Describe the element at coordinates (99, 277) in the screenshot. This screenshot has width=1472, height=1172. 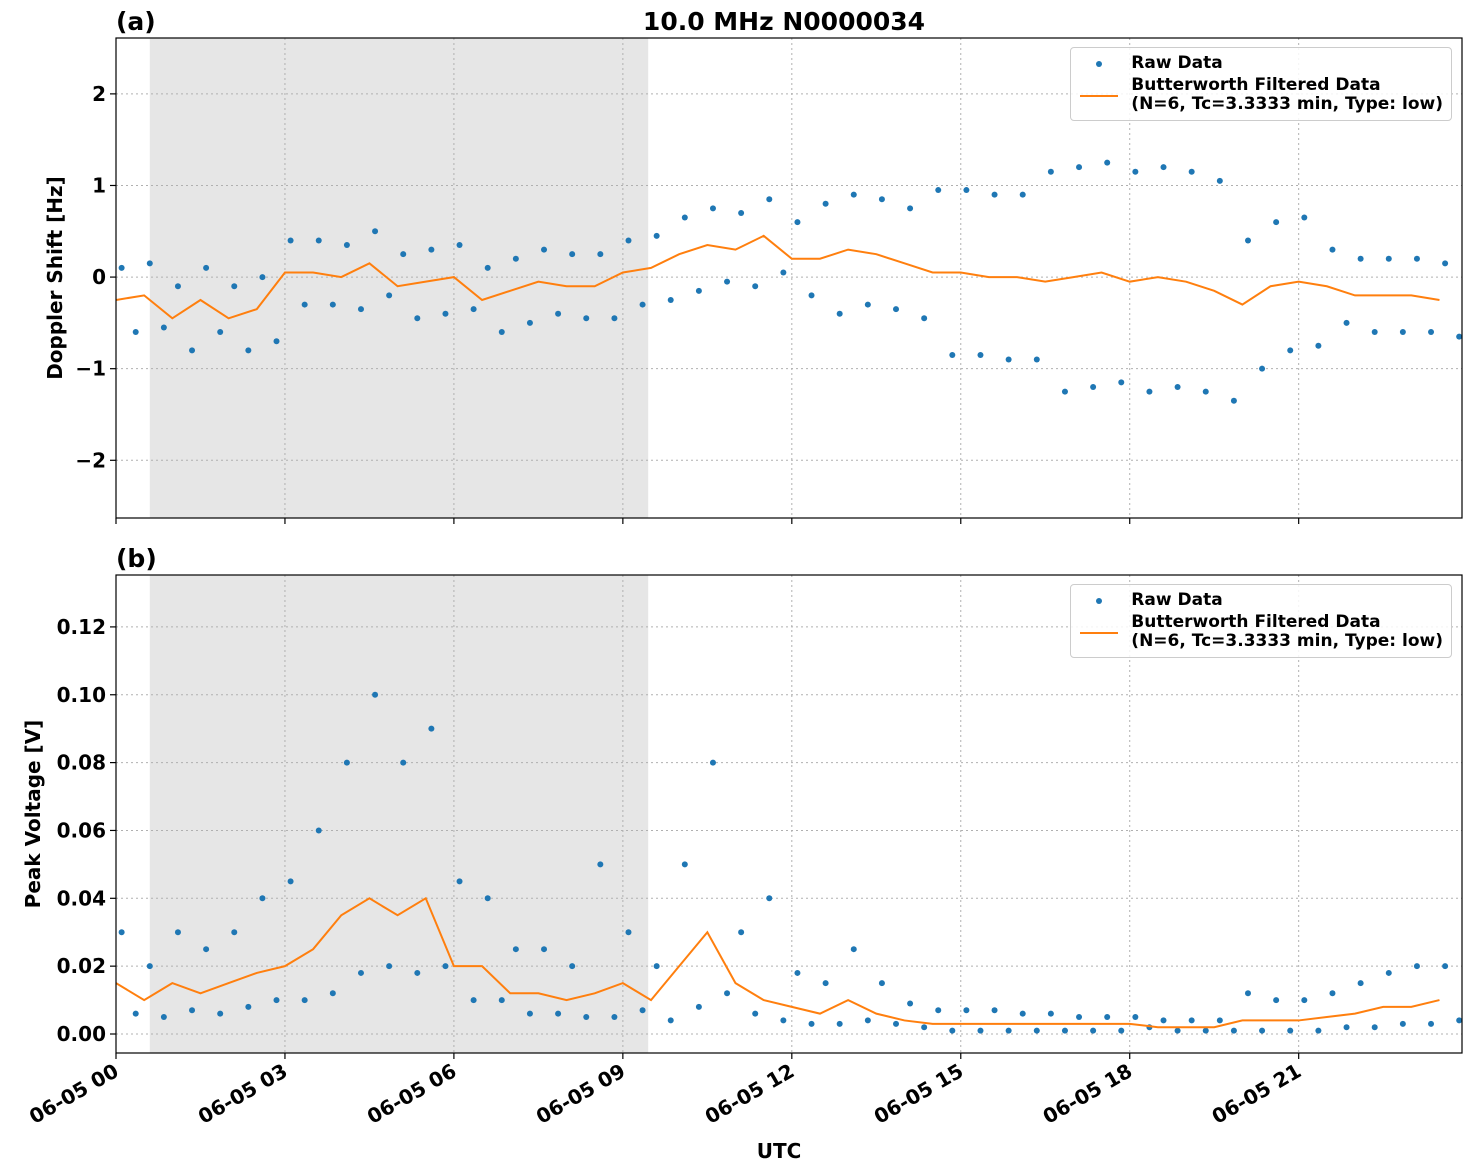
I see `y-tick-label: 0` at that location.